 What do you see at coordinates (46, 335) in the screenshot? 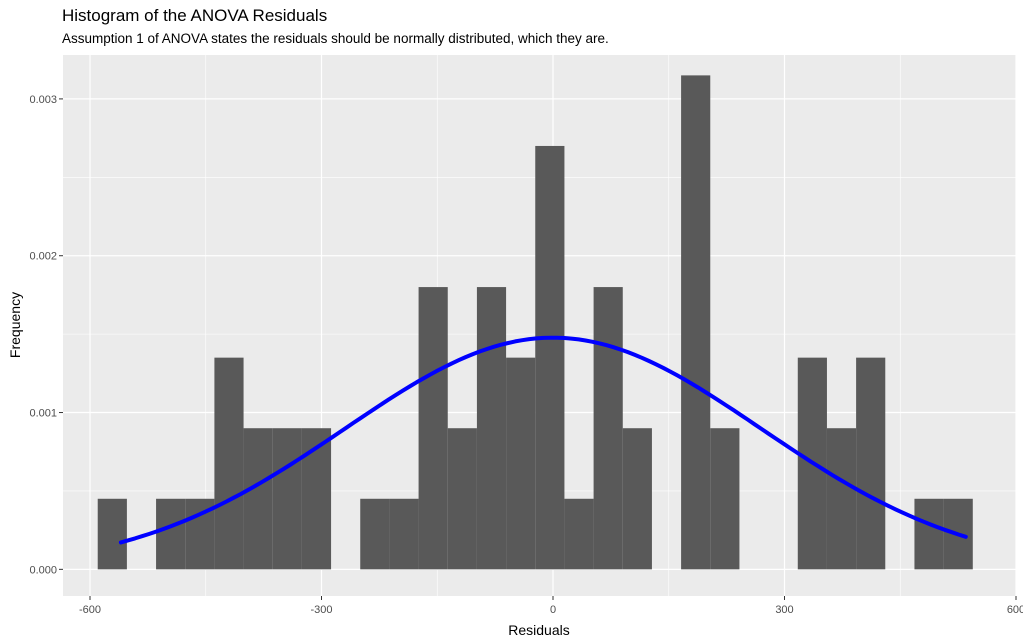
I see `y-axis-ticks: 0.000 0.001 0.002 0.003` at bounding box center [46, 335].